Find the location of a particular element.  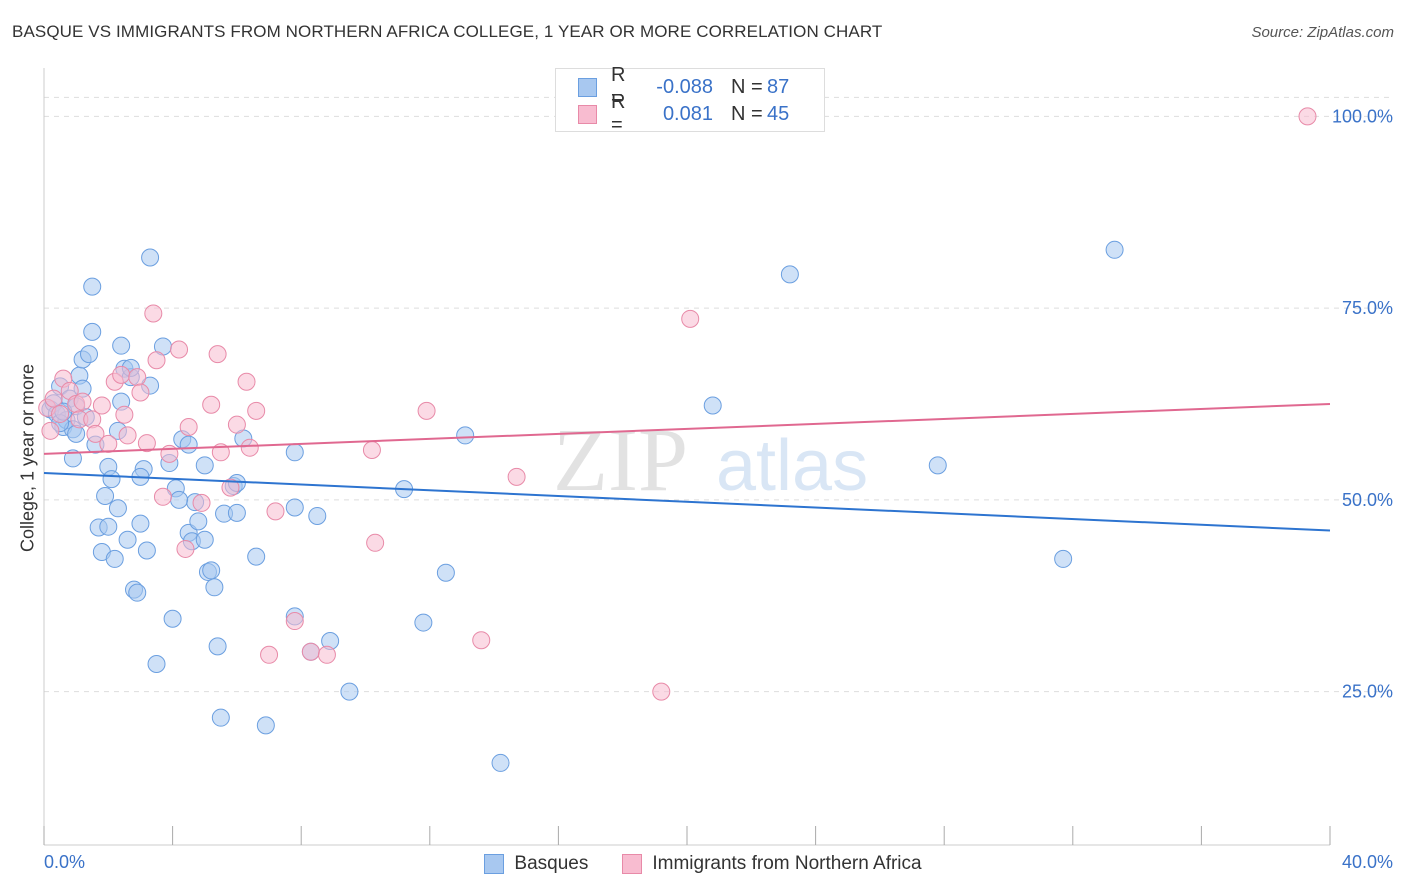

correlation-legend: R = -0.088 N = 87 R = 0.081 N = 45 is located at coordinates (690, 100).